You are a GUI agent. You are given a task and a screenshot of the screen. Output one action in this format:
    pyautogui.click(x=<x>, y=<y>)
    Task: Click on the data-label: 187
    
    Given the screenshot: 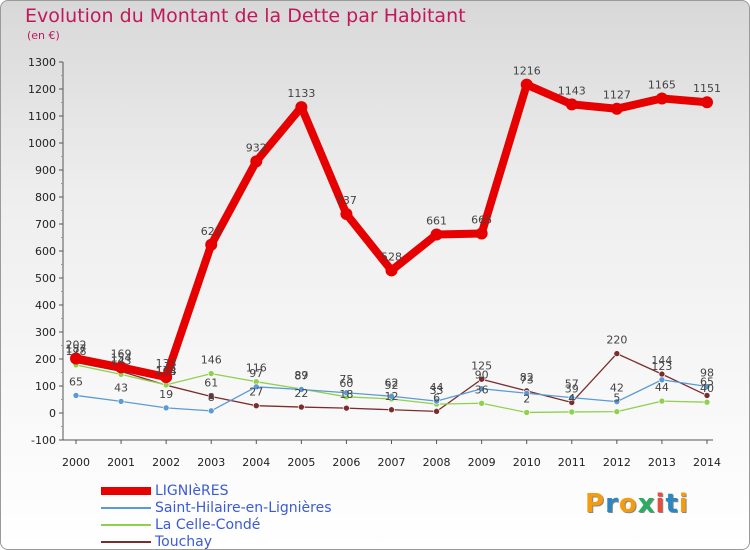 What is the action you would take?
    pyautogui.click(x=76, y=349)
    